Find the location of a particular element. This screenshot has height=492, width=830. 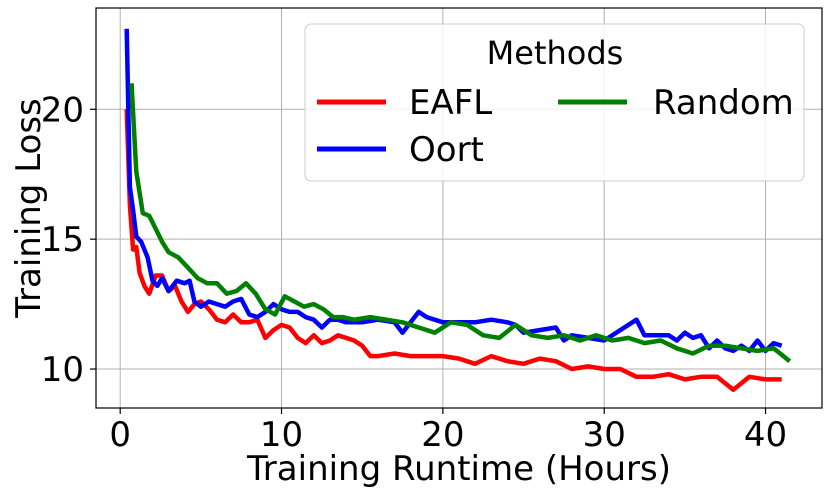

x-tick-label: 10 is located at coordinates (281, 435).